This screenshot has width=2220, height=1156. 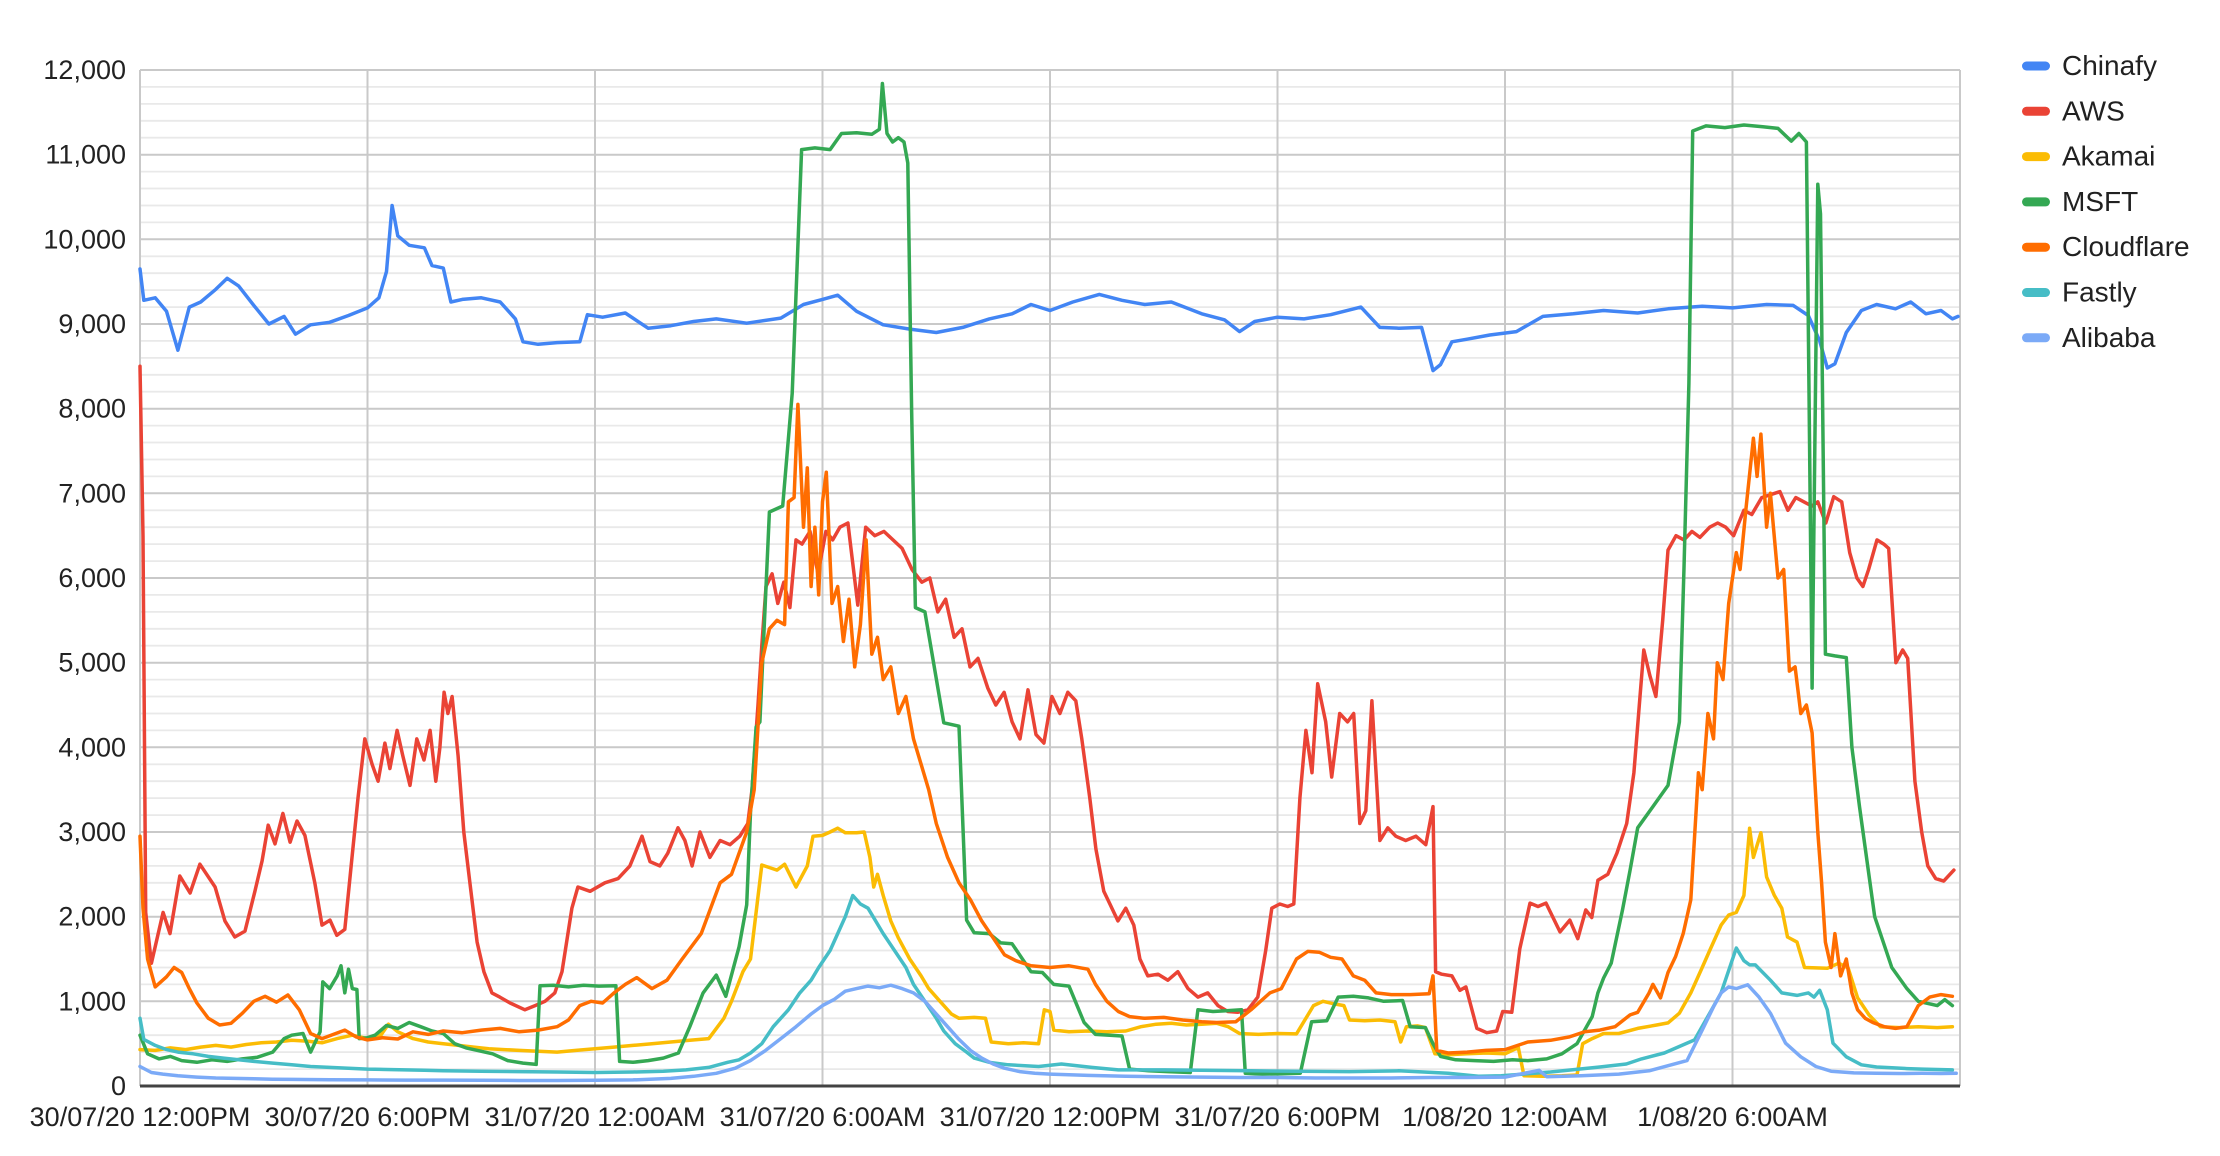 What do you see at coordinates (92, 663) in the screenshot?
I see `y-axis-tick-label: 5,000` at bounding box center [92, 663].